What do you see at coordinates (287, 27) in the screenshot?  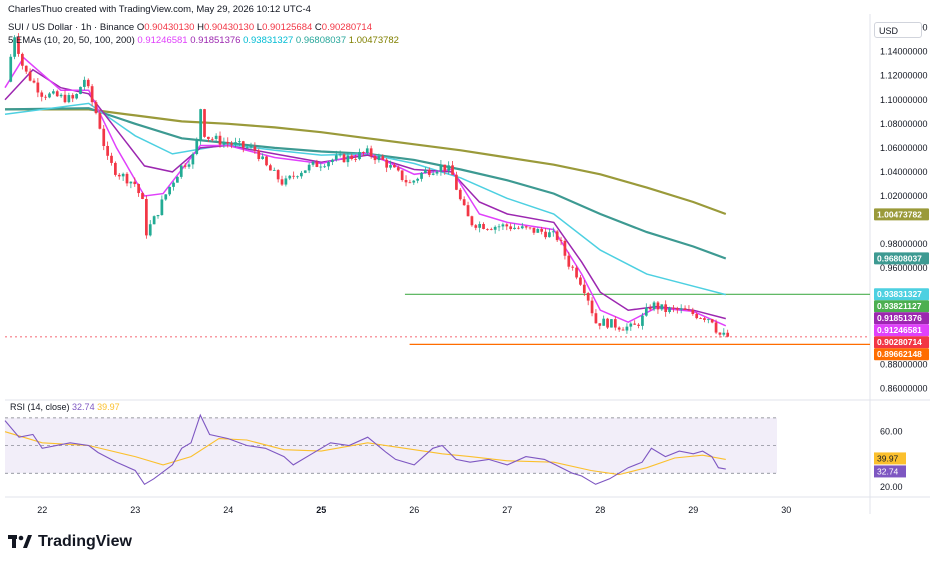 I see `low-value: 0.90125684` at bounding box center [287, 27].